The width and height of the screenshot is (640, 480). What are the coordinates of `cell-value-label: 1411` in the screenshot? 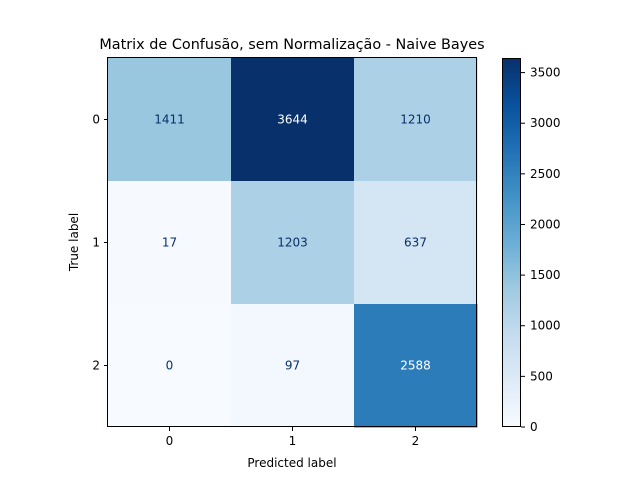 It's located at (169, 120).